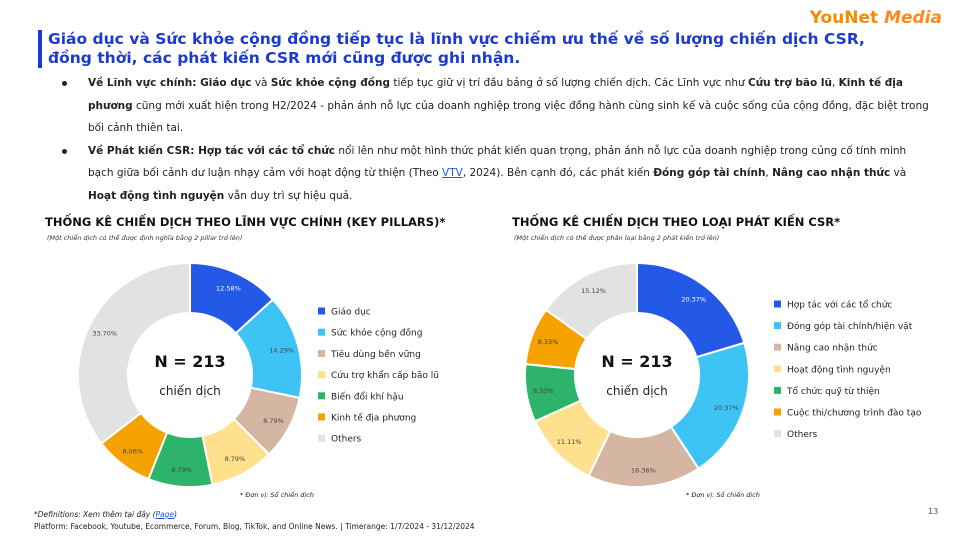  What do you see at coordinates (156, 195) in the screenshot?
I see `text: Hoạt động tình nguyện` at bounding box center [156, 195].